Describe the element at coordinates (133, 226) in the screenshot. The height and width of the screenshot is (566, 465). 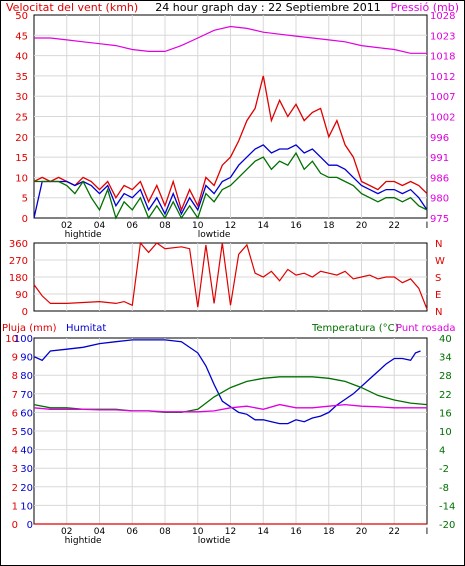
I see `wind-hour-label: 06` at that location.